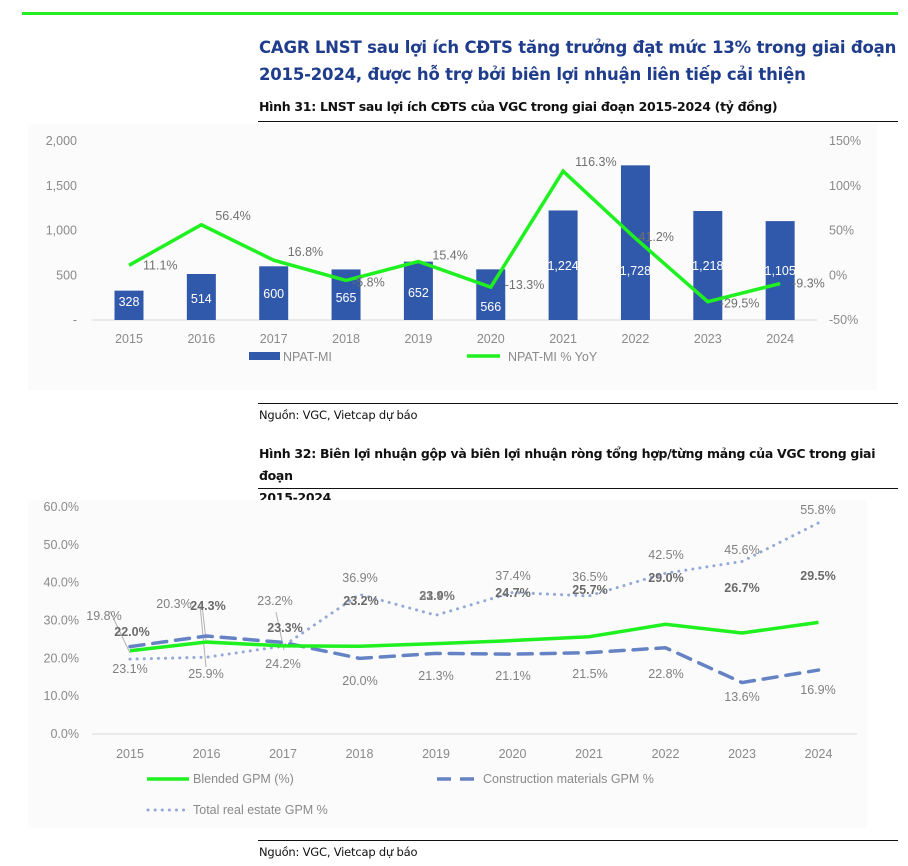 This screenshot has height=866, width=908. Describe the element at coordinates (665, 578) in the screenshot. I see `blended-gpm-label: 29.0%` at that location.